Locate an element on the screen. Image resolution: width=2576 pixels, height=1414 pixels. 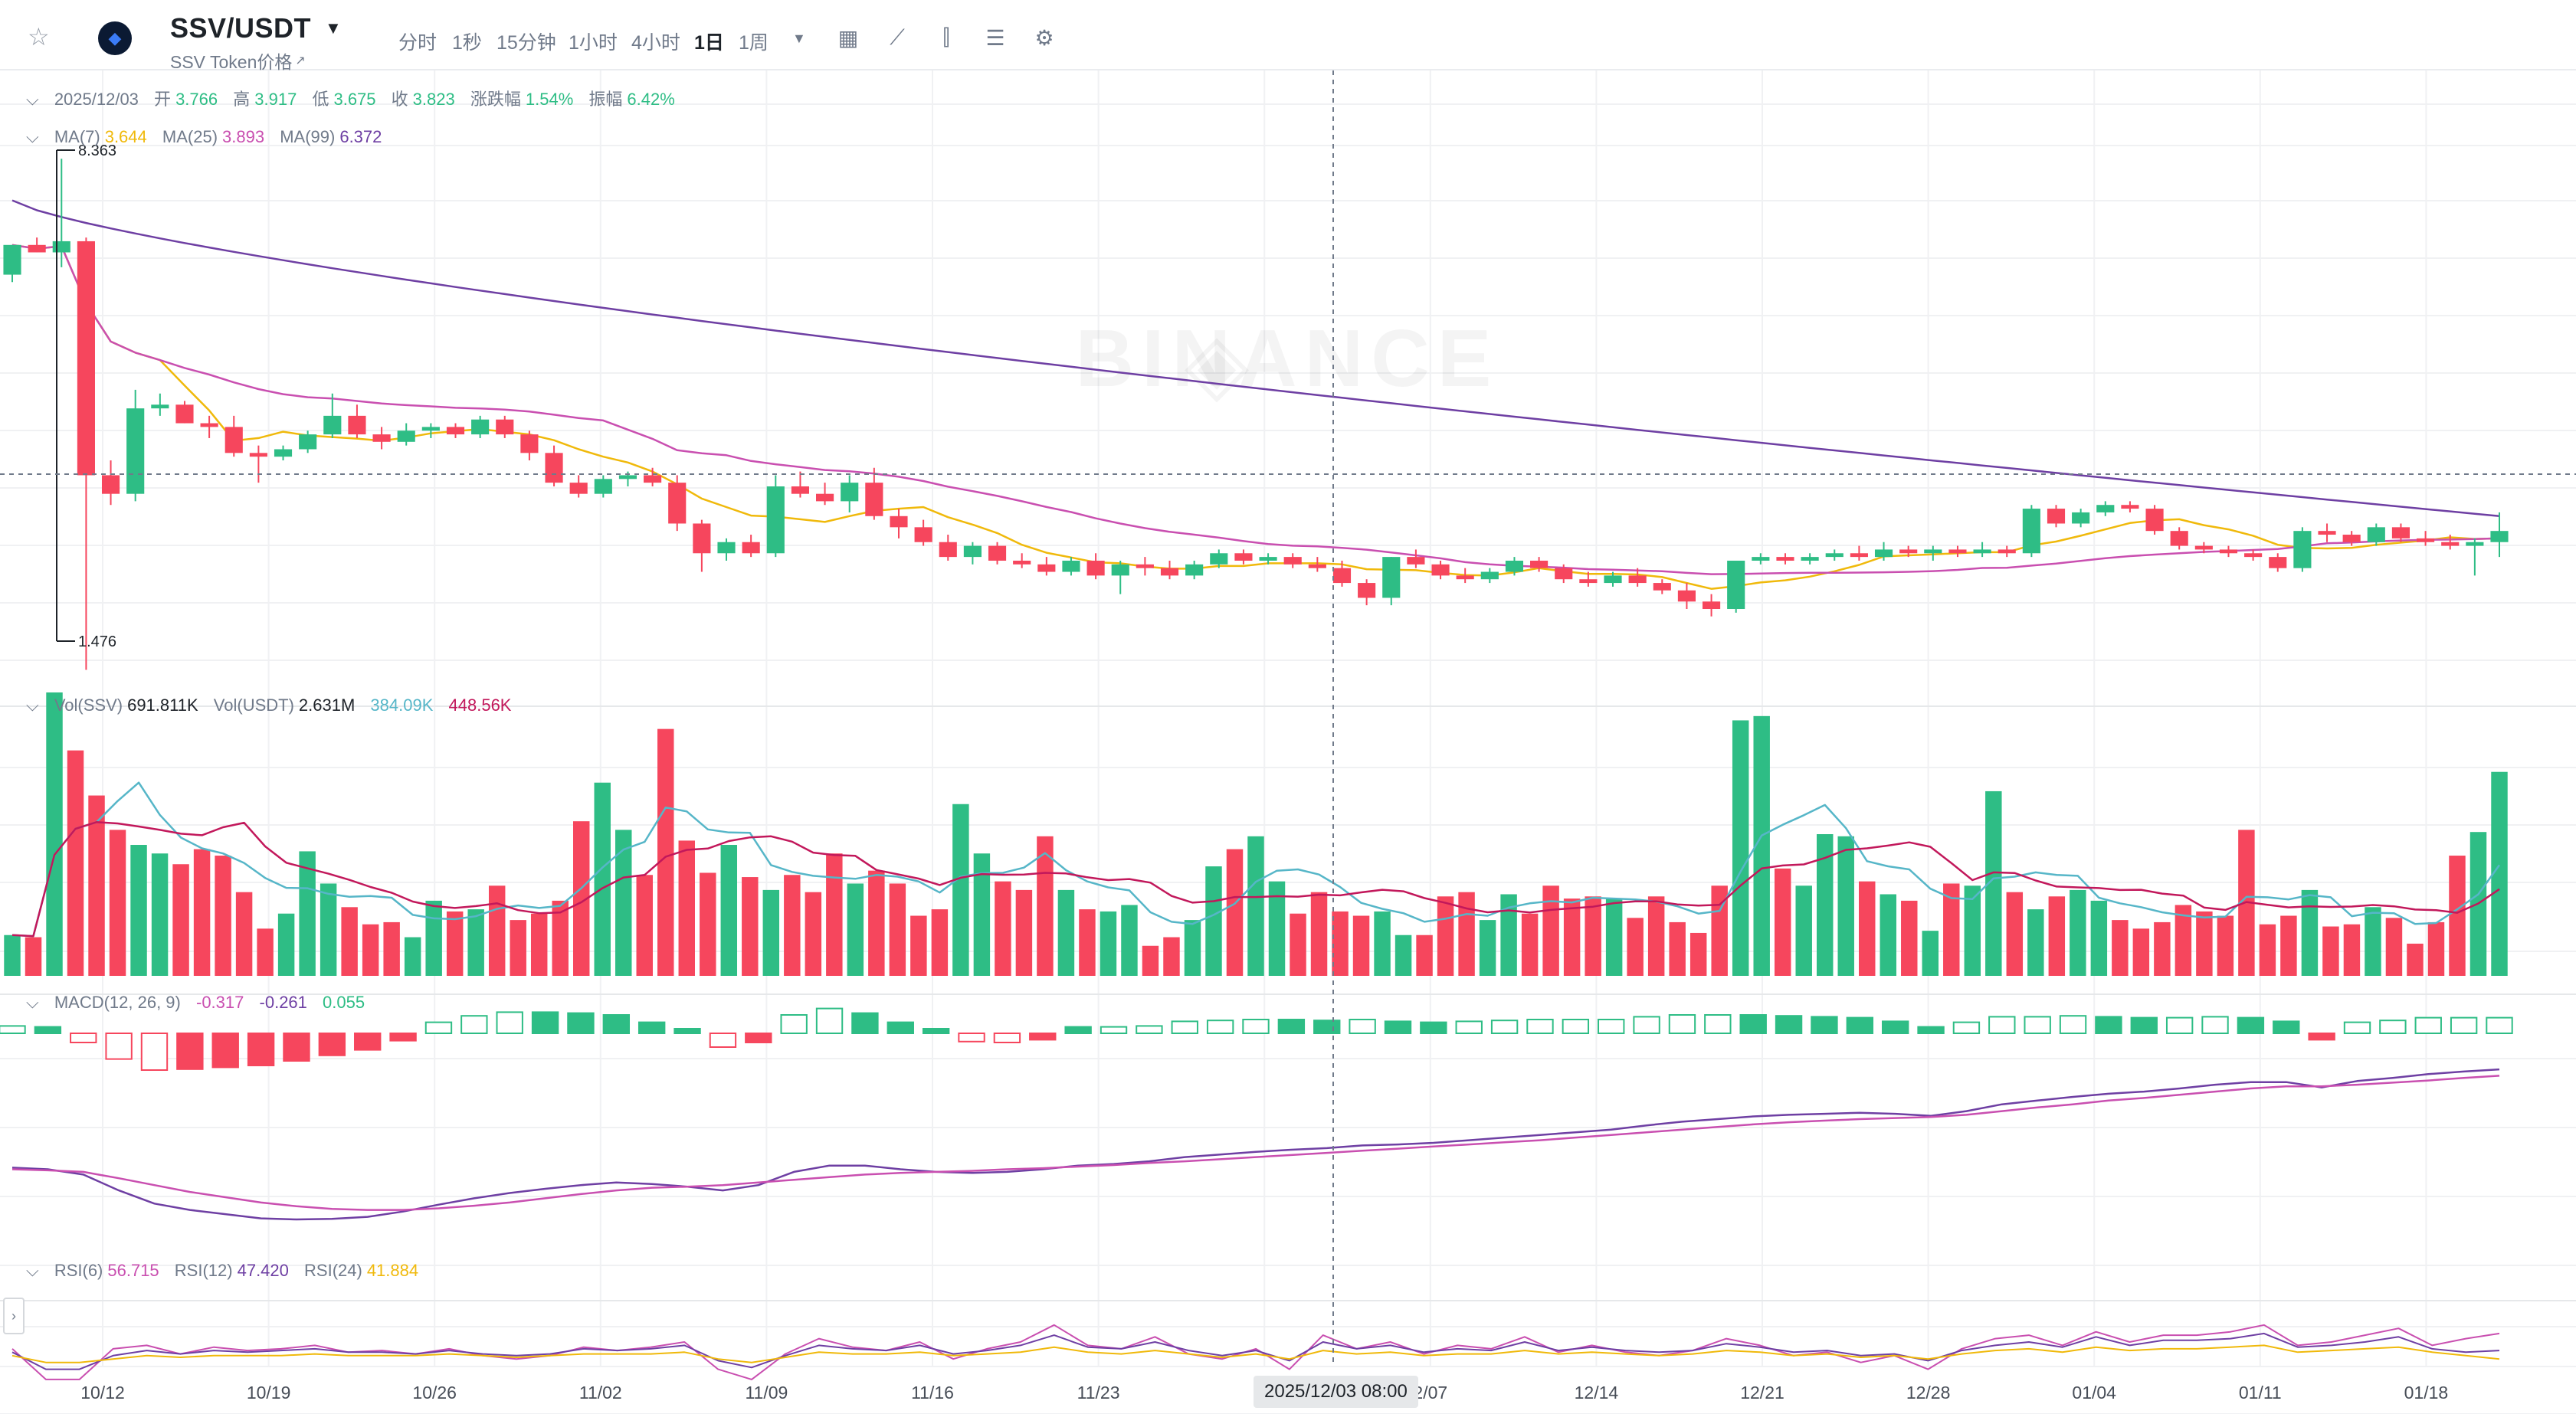
token-price-link: SSV Token价格 ↗ is located at coordinates (238, 60).